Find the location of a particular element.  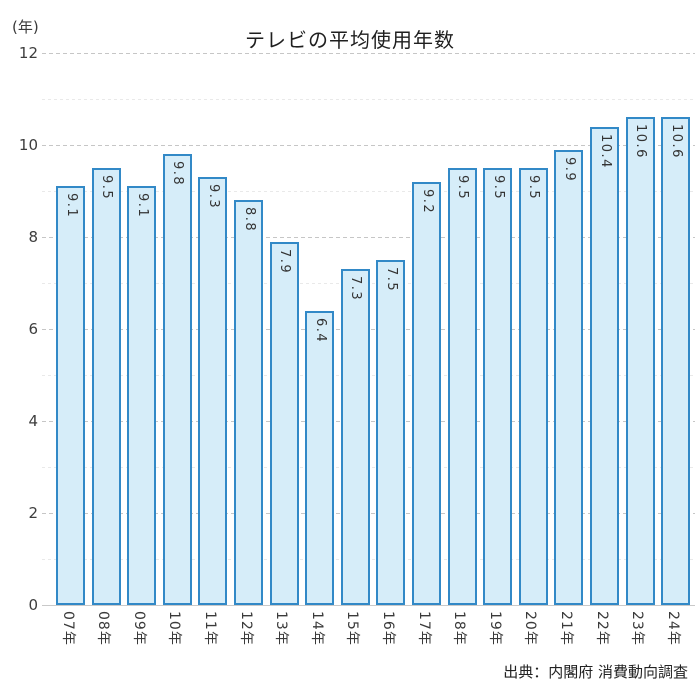

x-tick-label-16年: 16年 is located at coordinates (387, 628).